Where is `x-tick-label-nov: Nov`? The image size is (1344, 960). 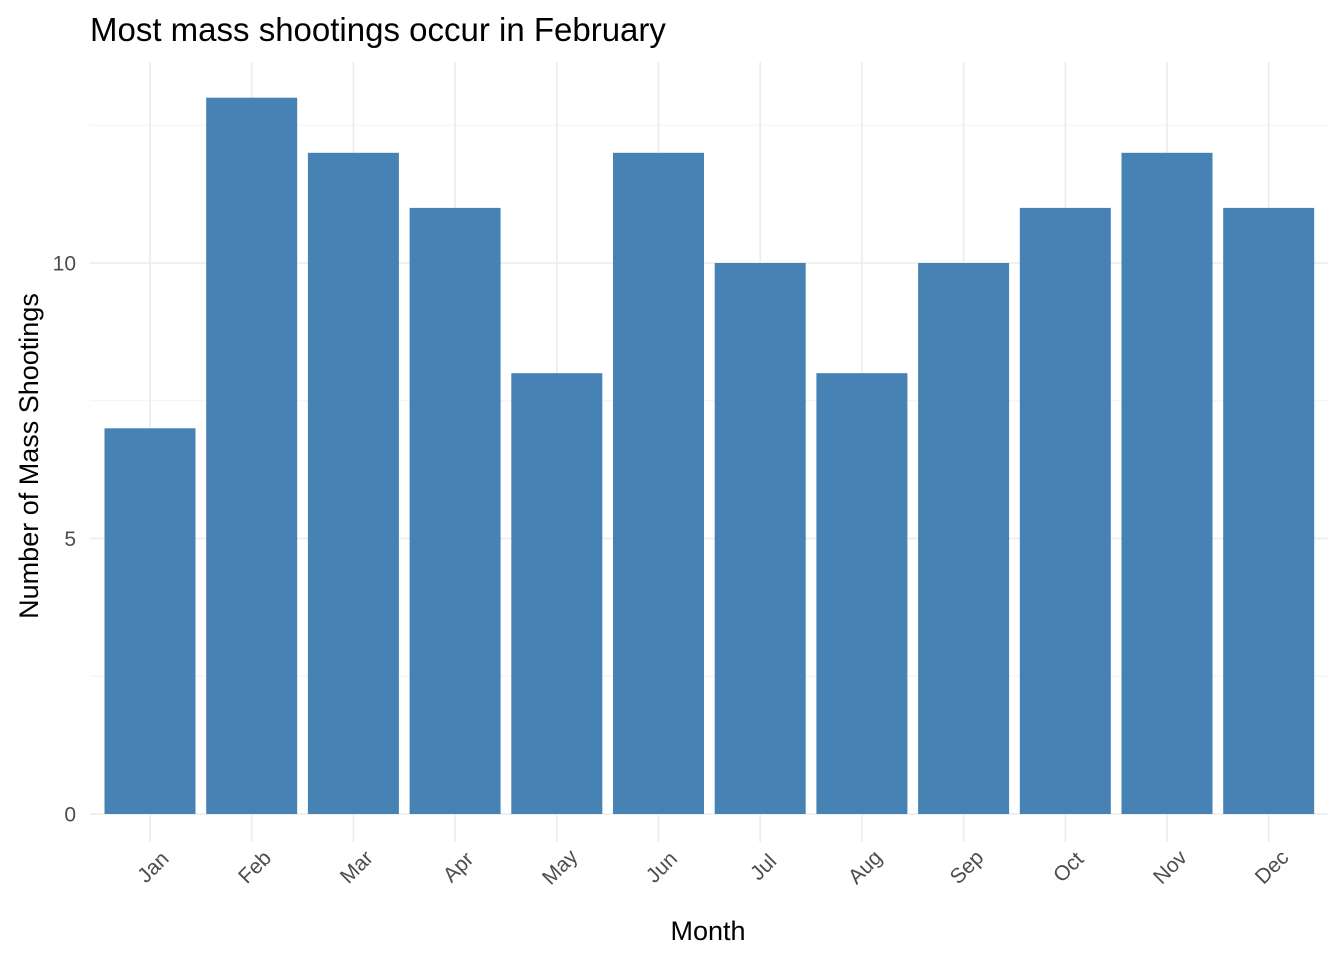
x-tick-label-nov: Nov is located at coordinates (1170, 867).